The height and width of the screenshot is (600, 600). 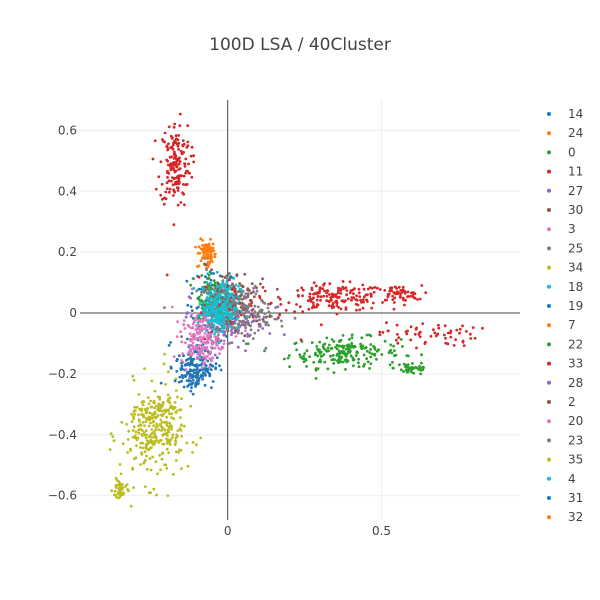 What do you see at coordinates (565, 383) in the screenshot?
I see `legend-item-28: 28` at bounding box center [565, 383].